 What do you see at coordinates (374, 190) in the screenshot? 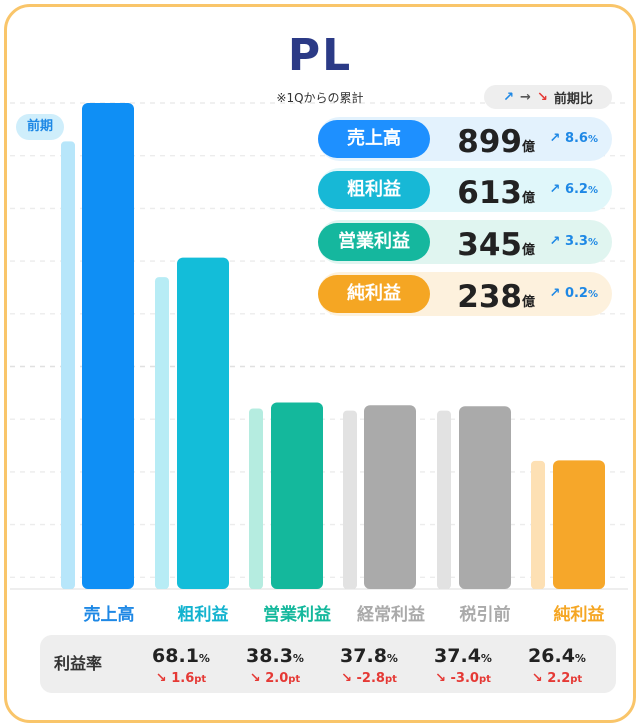
I see `kpi-label: 粗利益` at bounding box center [374, 190].